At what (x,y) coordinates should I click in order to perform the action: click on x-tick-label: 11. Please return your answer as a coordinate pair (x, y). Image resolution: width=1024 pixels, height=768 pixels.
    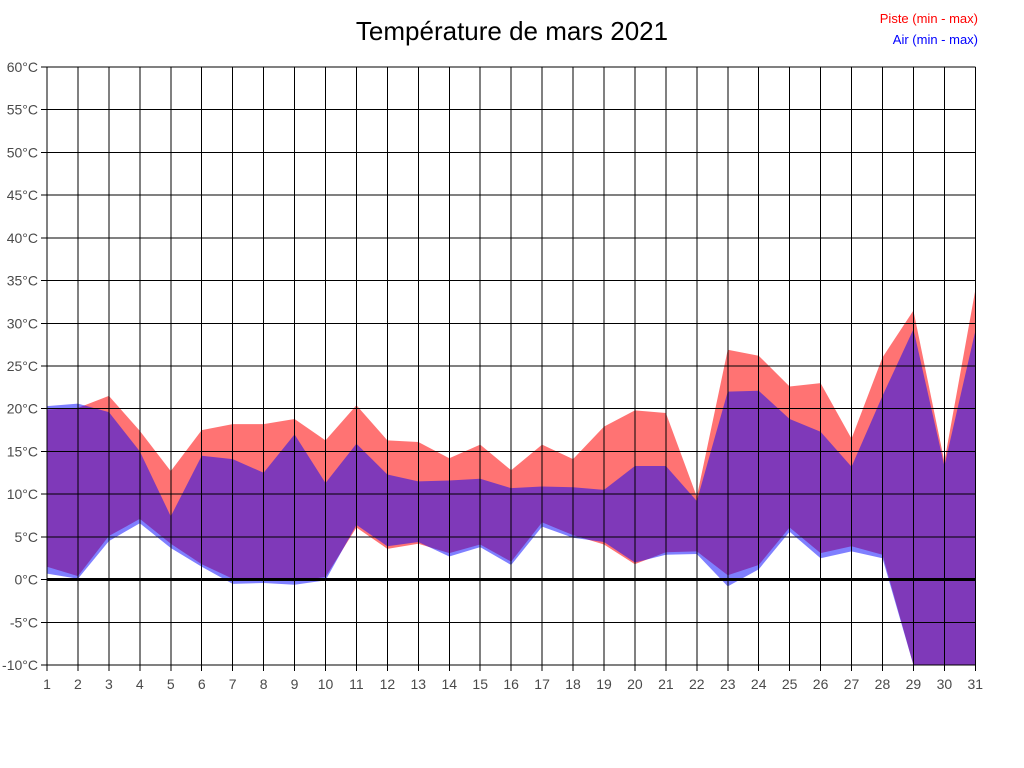
    Looking at the image, I should click on (356, 684).